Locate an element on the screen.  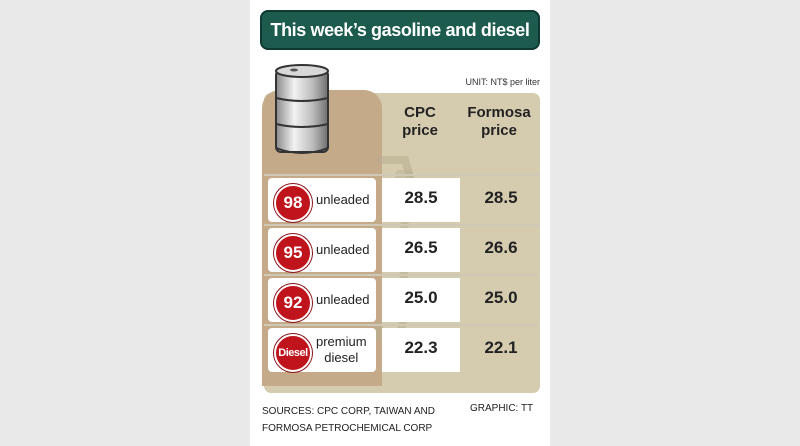
fuel-label-cell: 98 unleaded is located at coordinates (322, 200).